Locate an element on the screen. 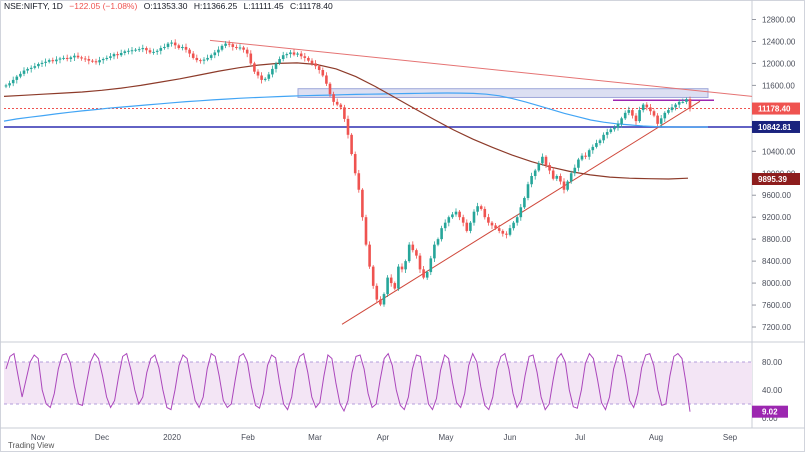 This screenshot has width=805, height=452. price-label-text: 11178.40 is located at coordinates (774, 109).